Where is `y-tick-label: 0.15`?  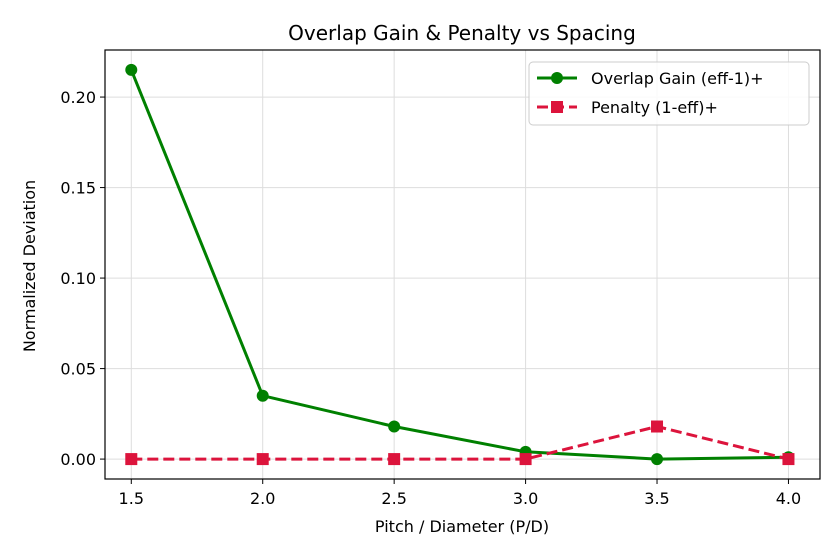
y-tick-label: 0.15 is located at coordinates (78, 188).